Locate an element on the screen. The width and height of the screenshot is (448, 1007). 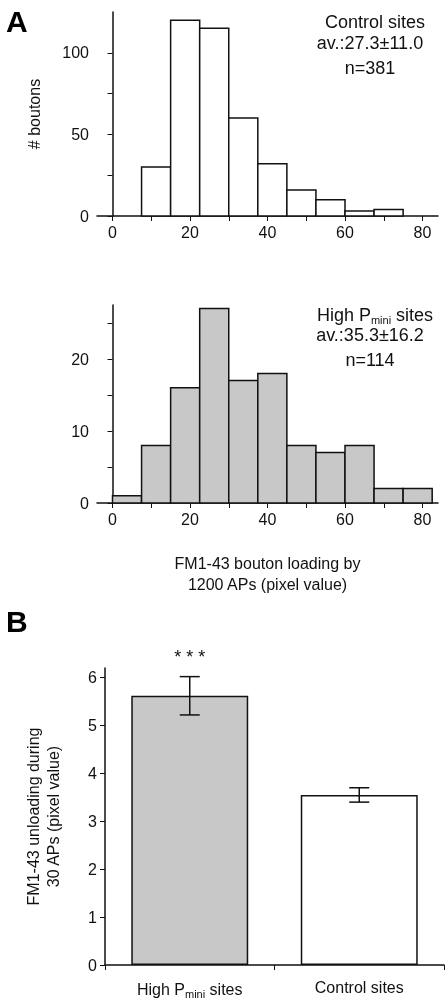
y-tick-label: 6 is located at coordinates (93, 678).